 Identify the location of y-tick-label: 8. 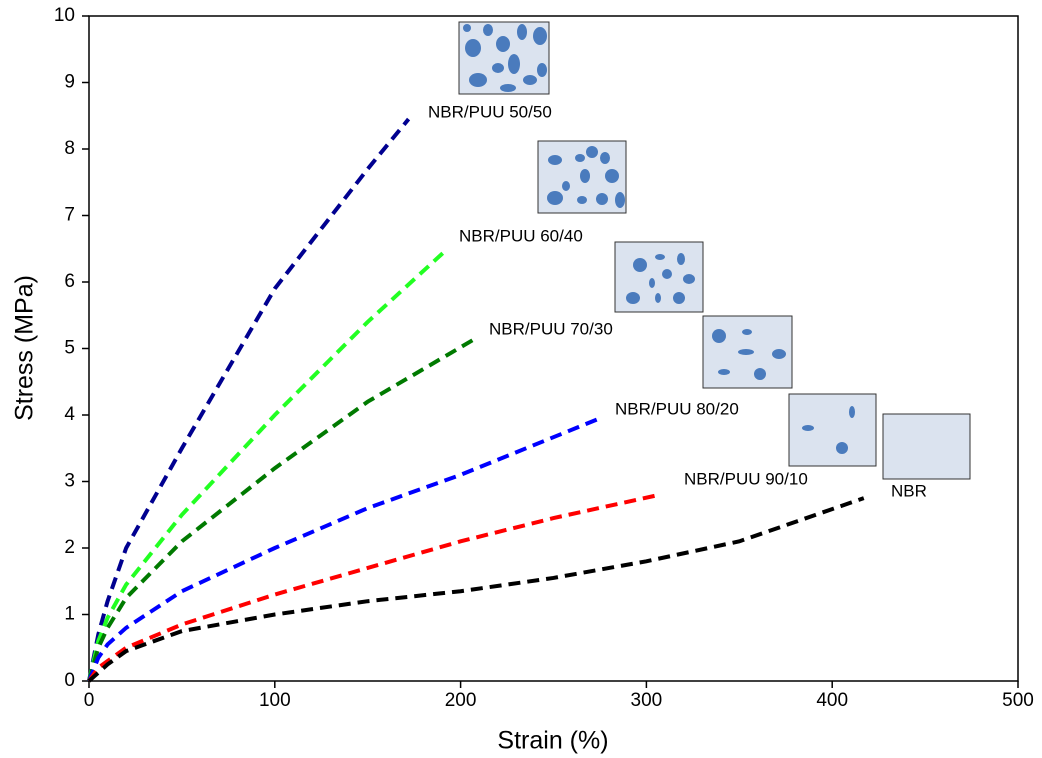
(69, 148).